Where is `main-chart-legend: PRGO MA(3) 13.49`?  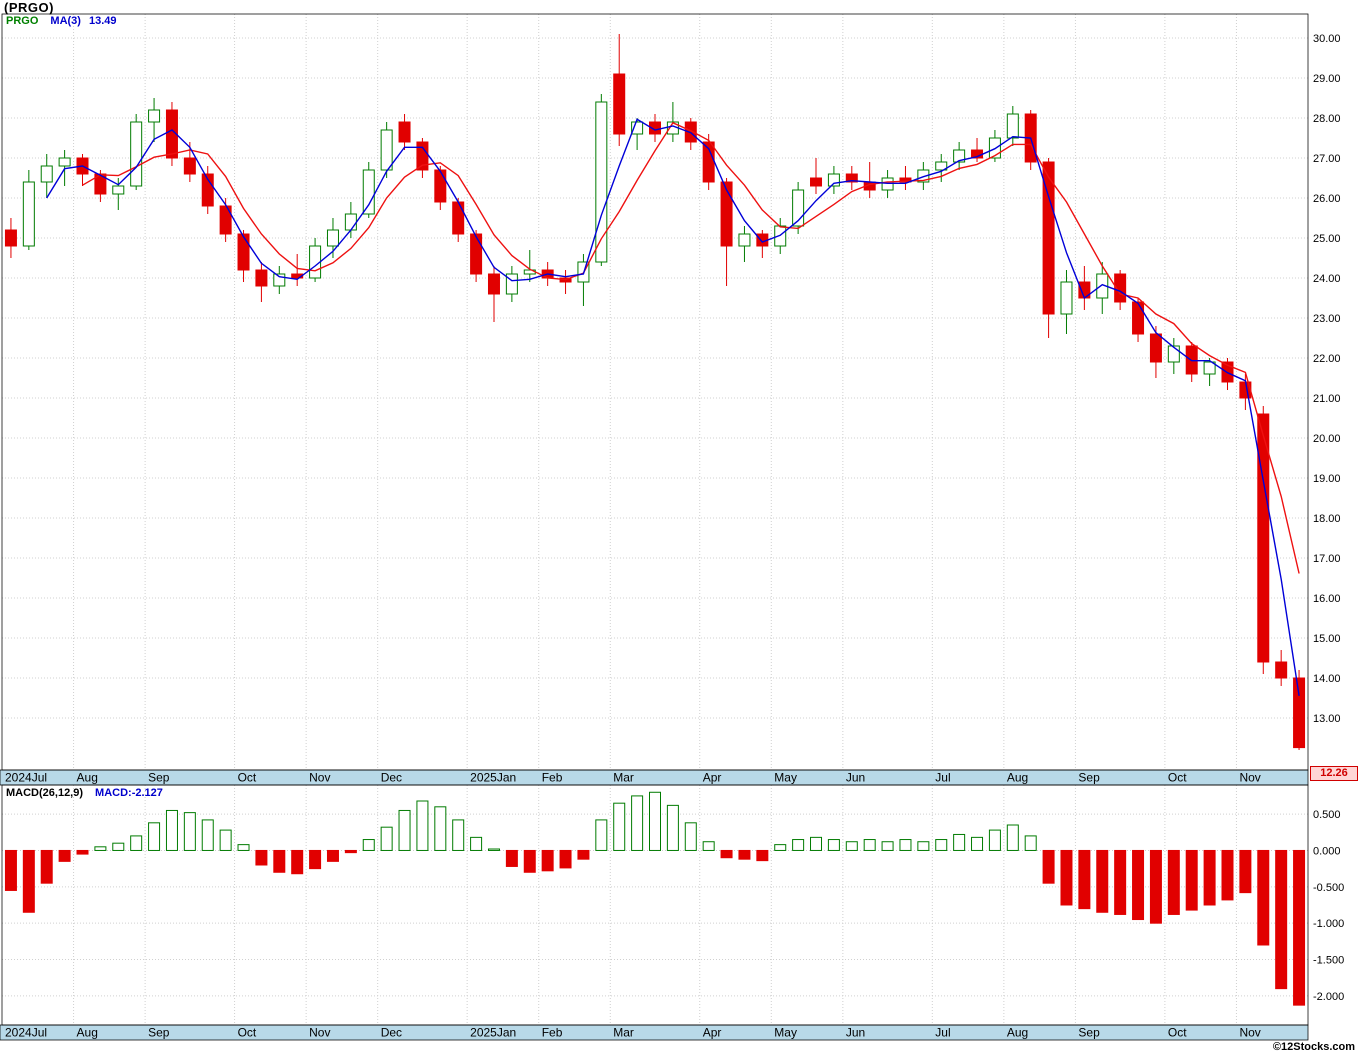 main-chart-legend: PRGO MA(3) 13.49 is located at coordinates (65, 21).